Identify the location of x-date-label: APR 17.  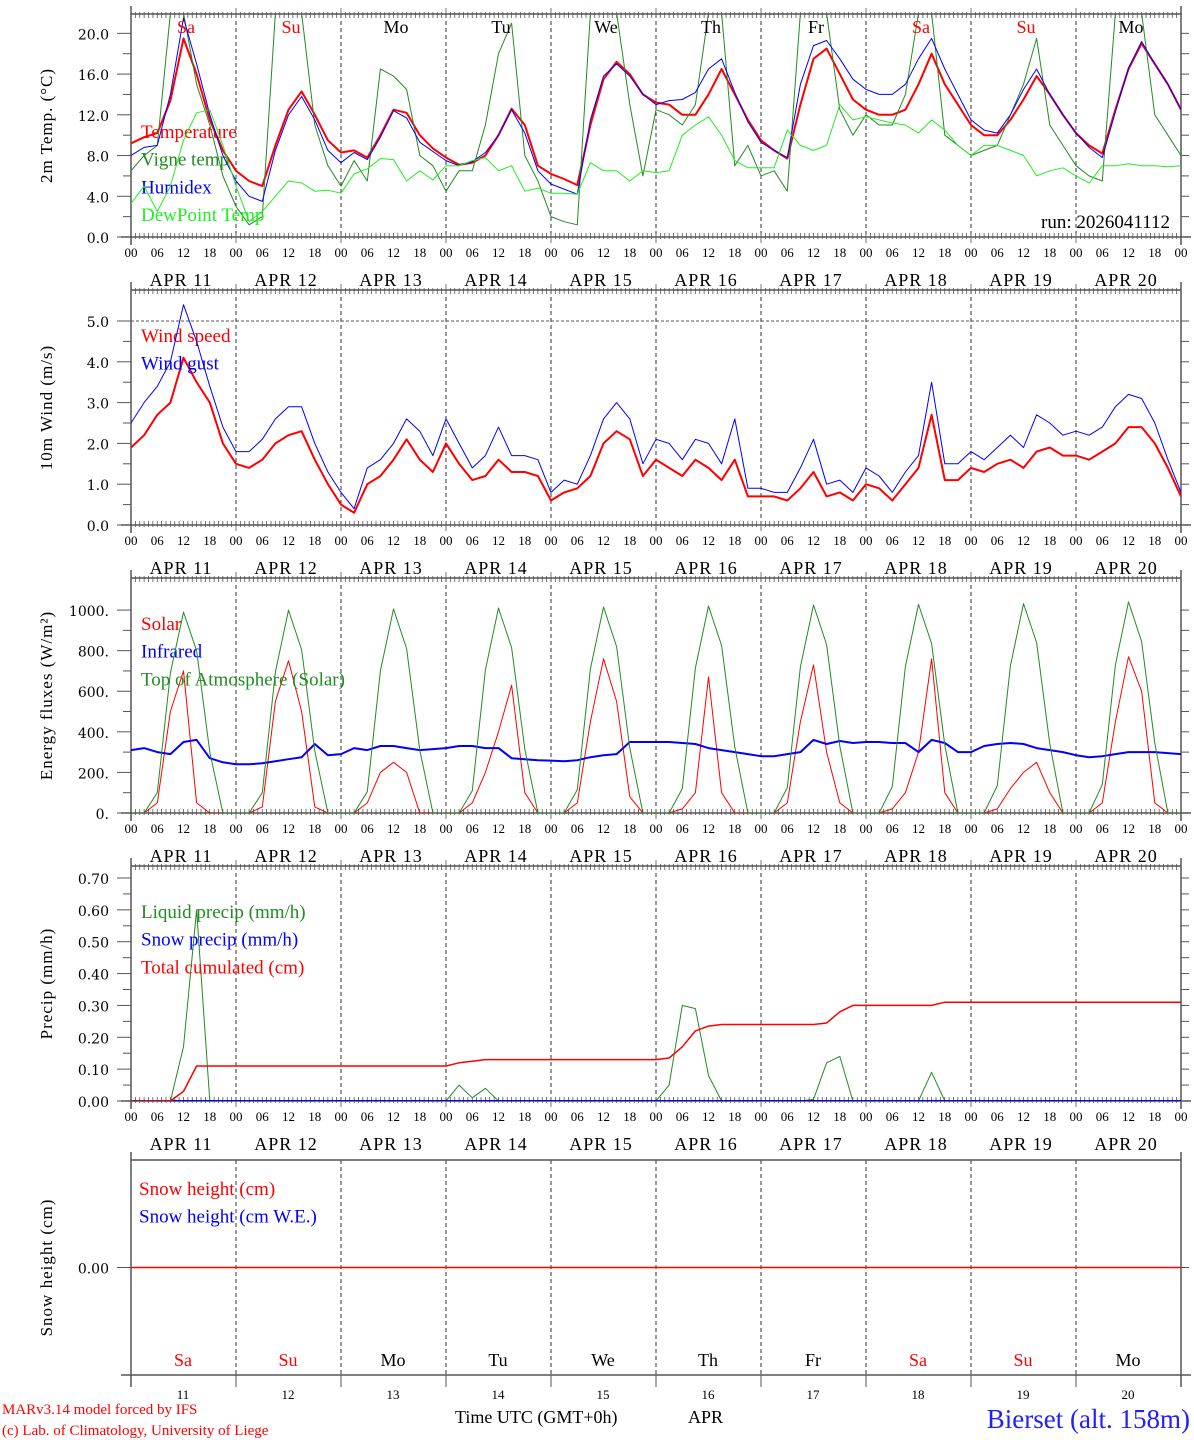
(811, 280).